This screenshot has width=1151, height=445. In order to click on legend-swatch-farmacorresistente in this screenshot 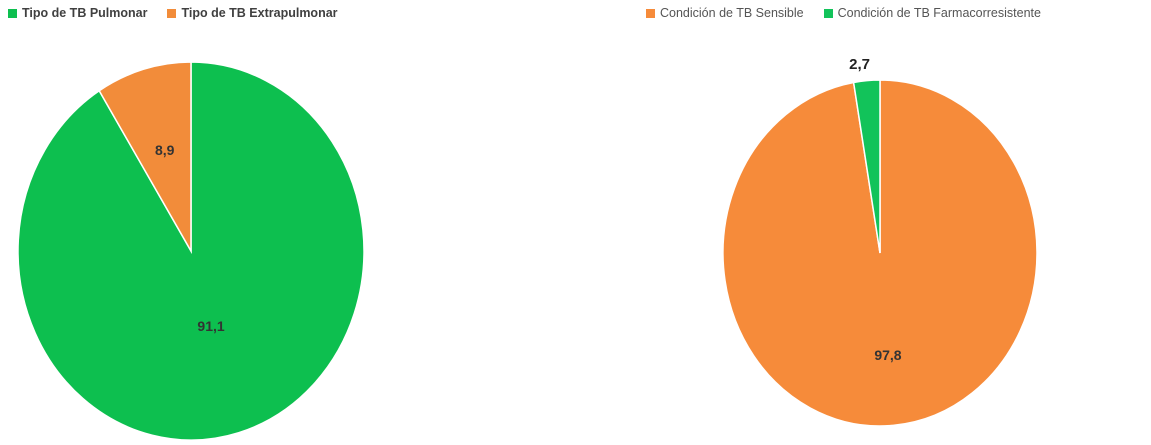, I will do `click(828, 13)`.